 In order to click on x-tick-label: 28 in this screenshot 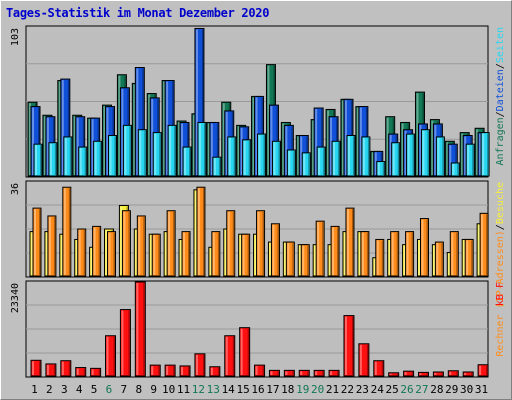, I will do `click(436, 389)`.